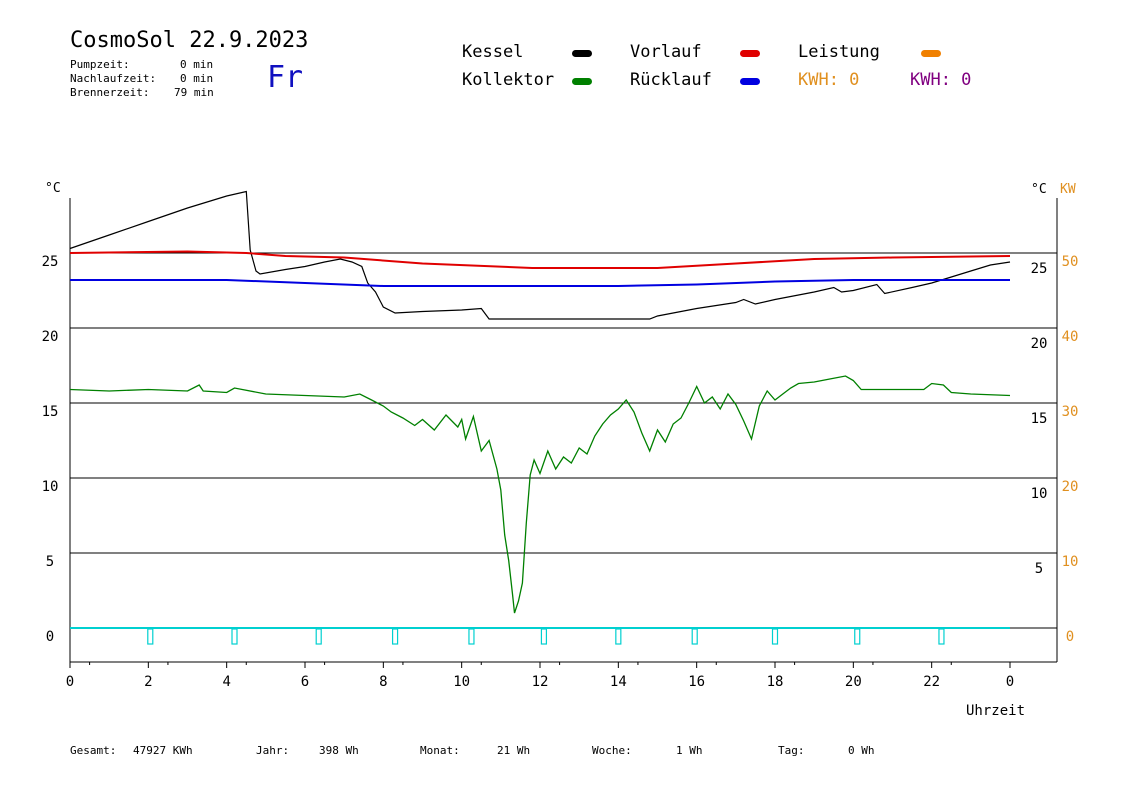 The image size is (1148, 812). What do you see at coordinates (148, 682) in the screenshot?
I see `x-tick-label: 2` at bounding box center [148, 682].